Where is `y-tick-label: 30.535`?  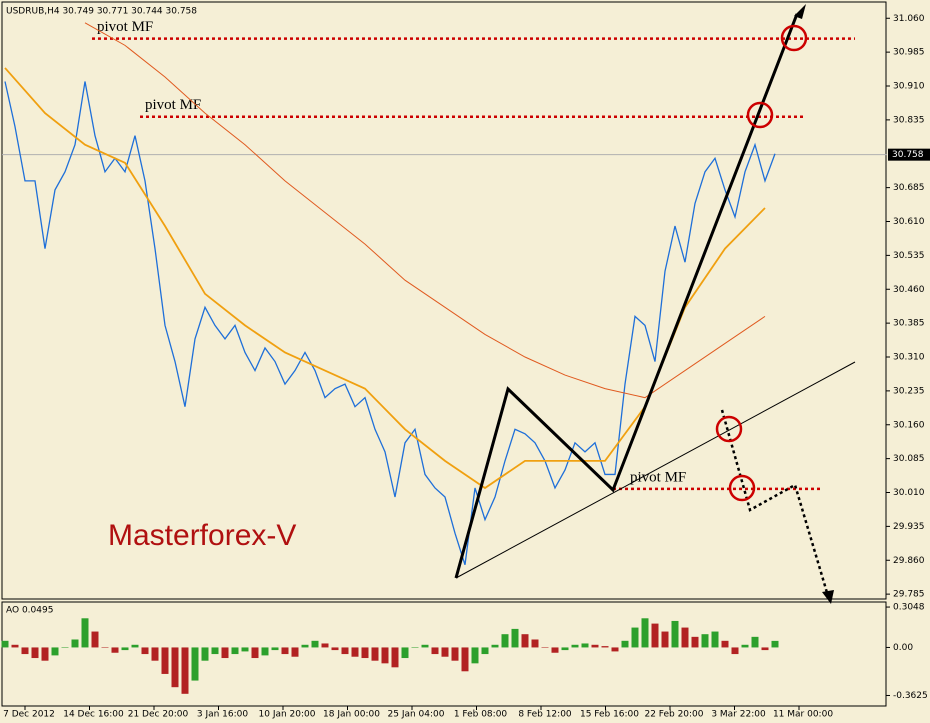 y-tick-label: 30.535 is located at coordinates (909, 256).